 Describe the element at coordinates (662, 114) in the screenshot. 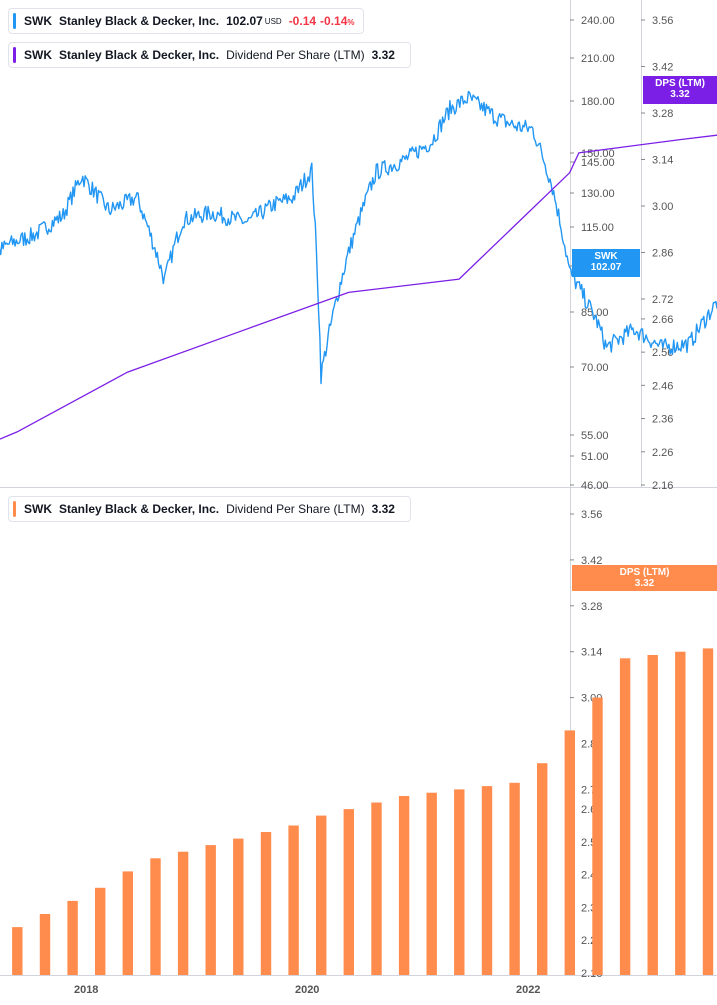

I see `dps-axis-label-top: 3.28` at that location.